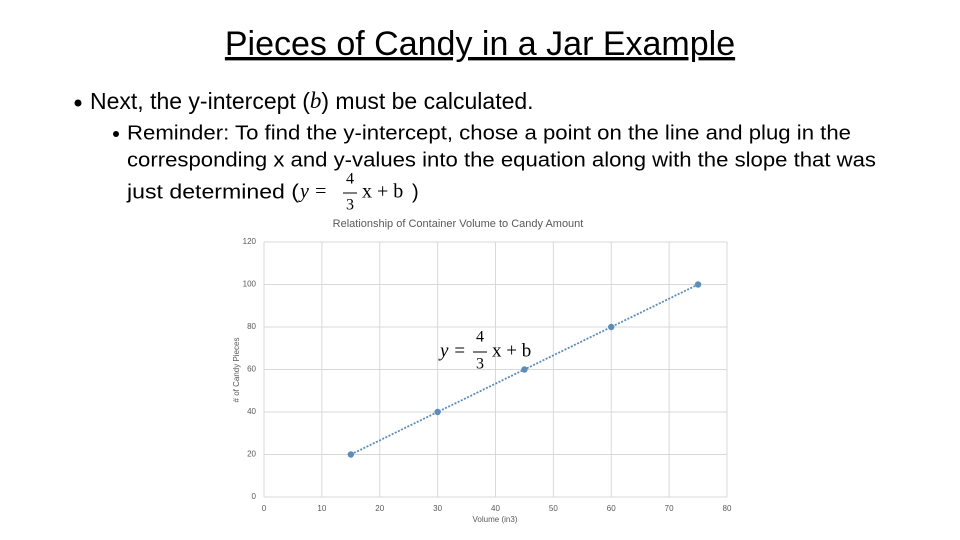 The width and height of the screenshot is (960, 540). What do you see at coordinates (480, 337) in the screenshot?
I see `annotation-numerator: 4` at bounding box center [480, 337].